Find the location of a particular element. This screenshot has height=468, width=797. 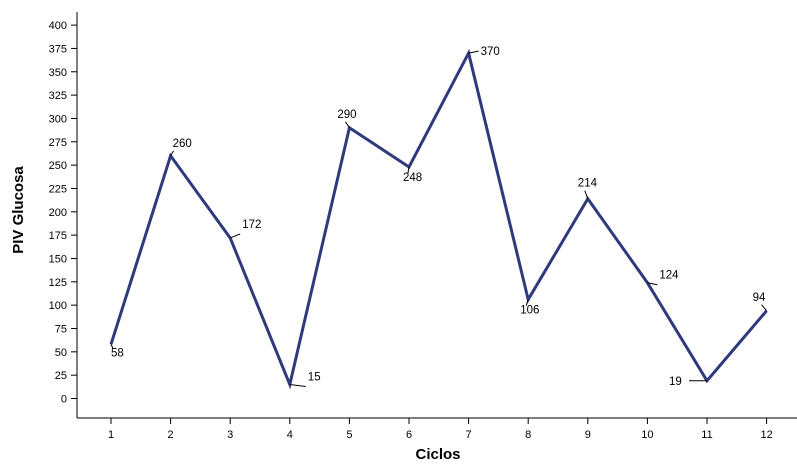

x-axis: 1 2 3 4 5 6 7 8 9 10 11 12 is located at coordinates (437, 429).